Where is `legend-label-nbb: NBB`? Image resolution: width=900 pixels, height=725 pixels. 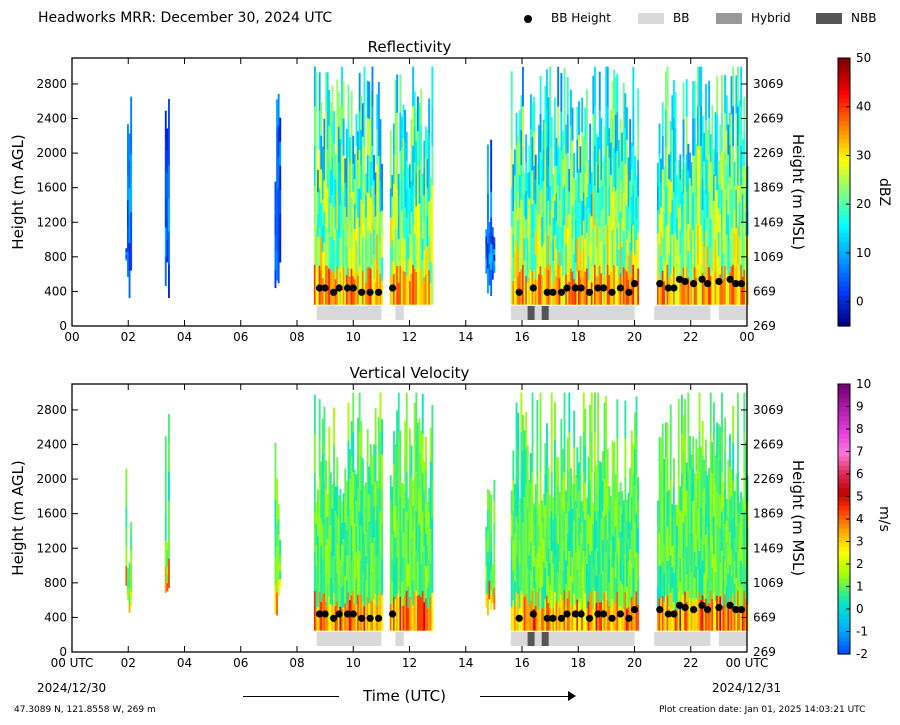 legend-label-nbb: NBB is located at coordinates (864, 18).